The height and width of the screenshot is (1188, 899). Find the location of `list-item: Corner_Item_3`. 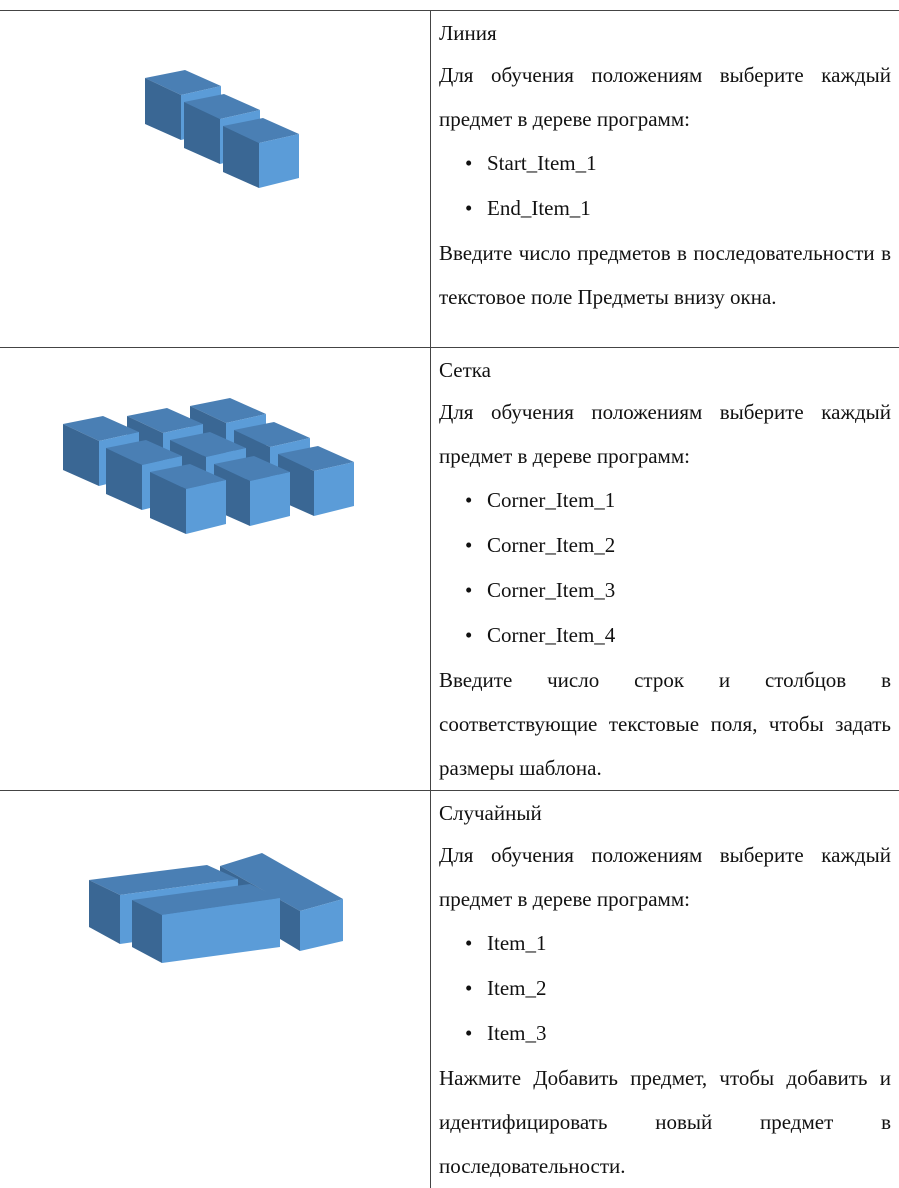

list-item: Corner_Item_3 is located at coordinates (689, 590).